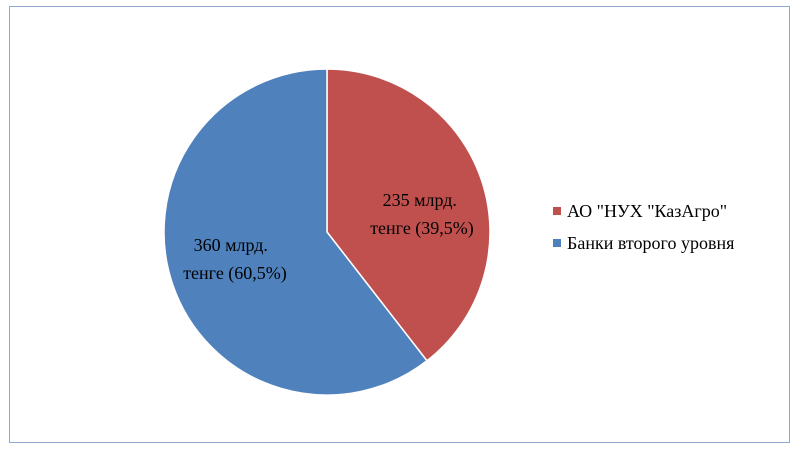  What do you see at coordinates (420, 200) in the screenshot?
I see `slice-label-kazagro-line1: 235 млрд.` at bounding box center [420, 200].